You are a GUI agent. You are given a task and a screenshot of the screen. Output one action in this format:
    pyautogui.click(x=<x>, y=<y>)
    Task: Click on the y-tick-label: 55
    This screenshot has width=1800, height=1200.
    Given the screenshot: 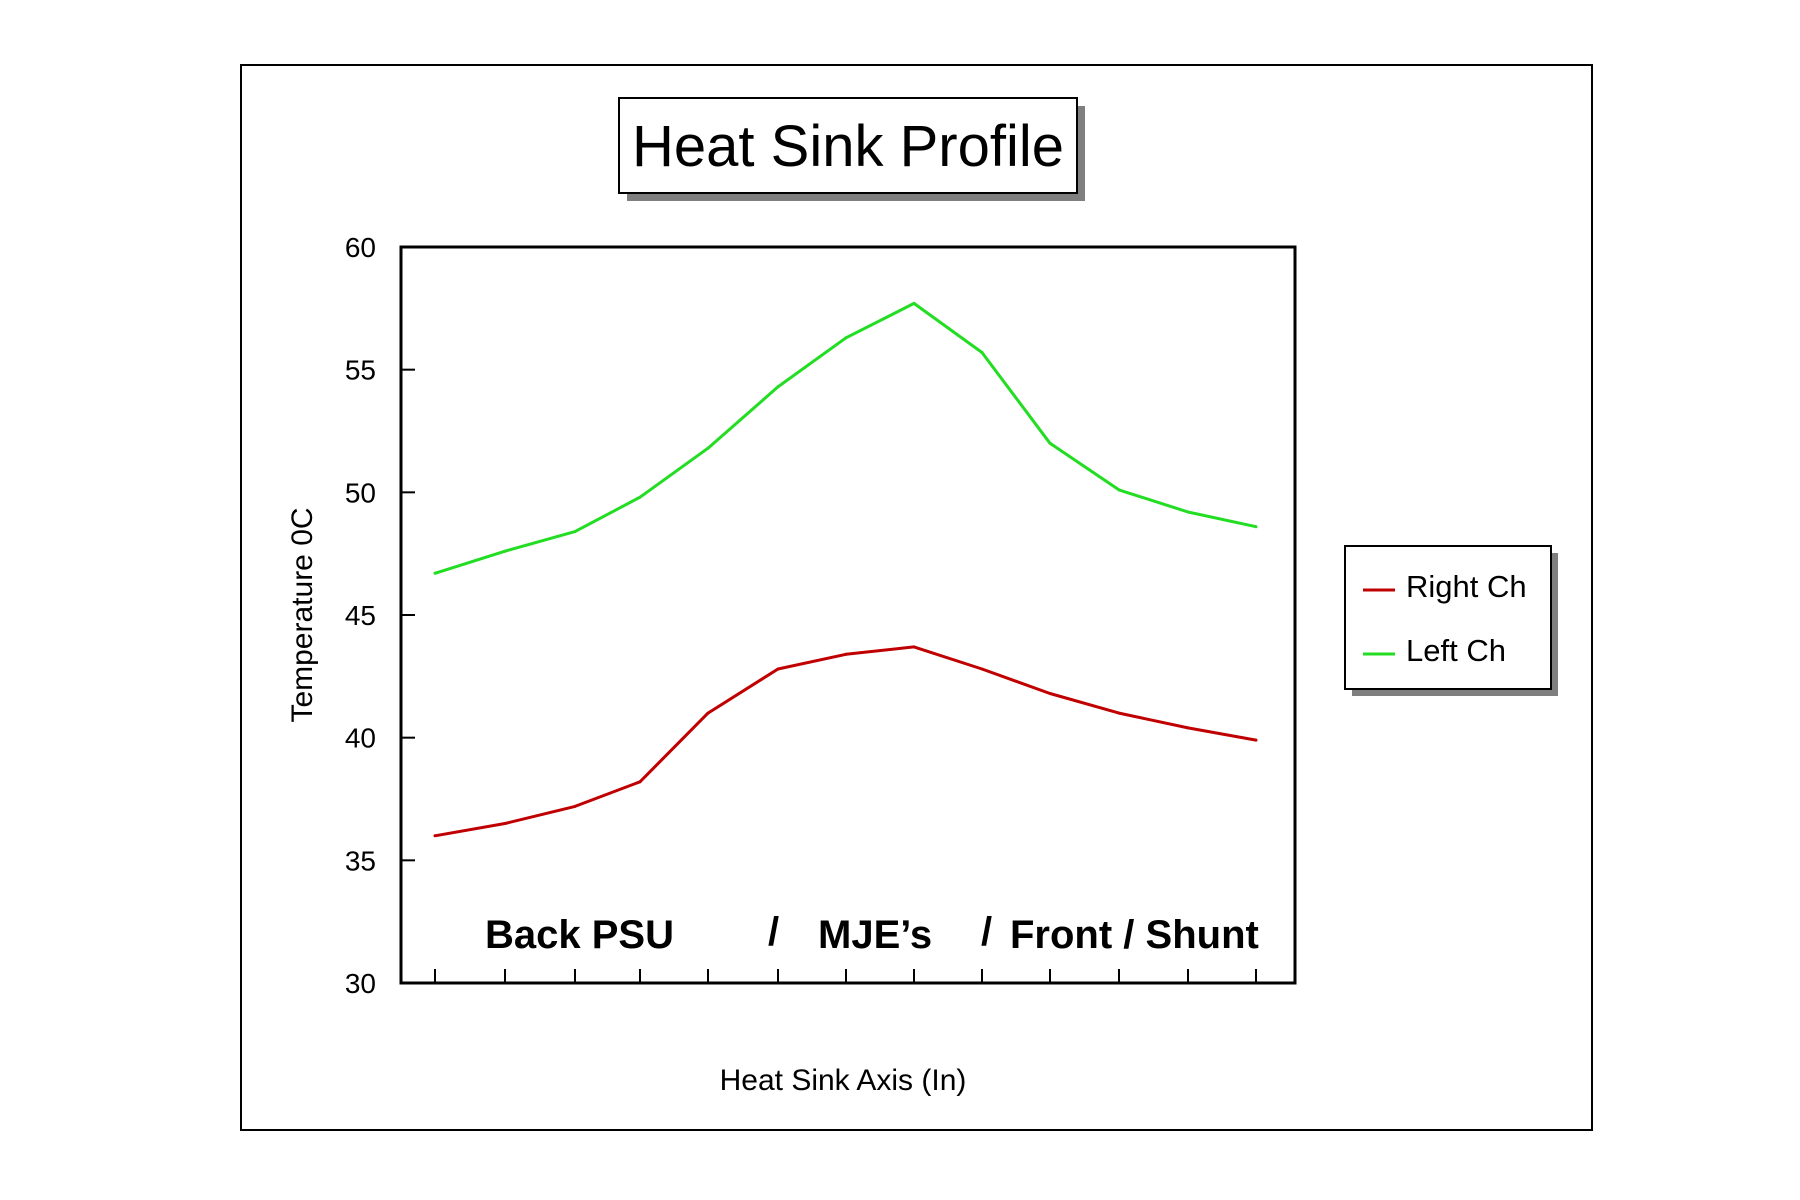 What is the action you would take?
    pyautogui.click(x=360, y=370)
    